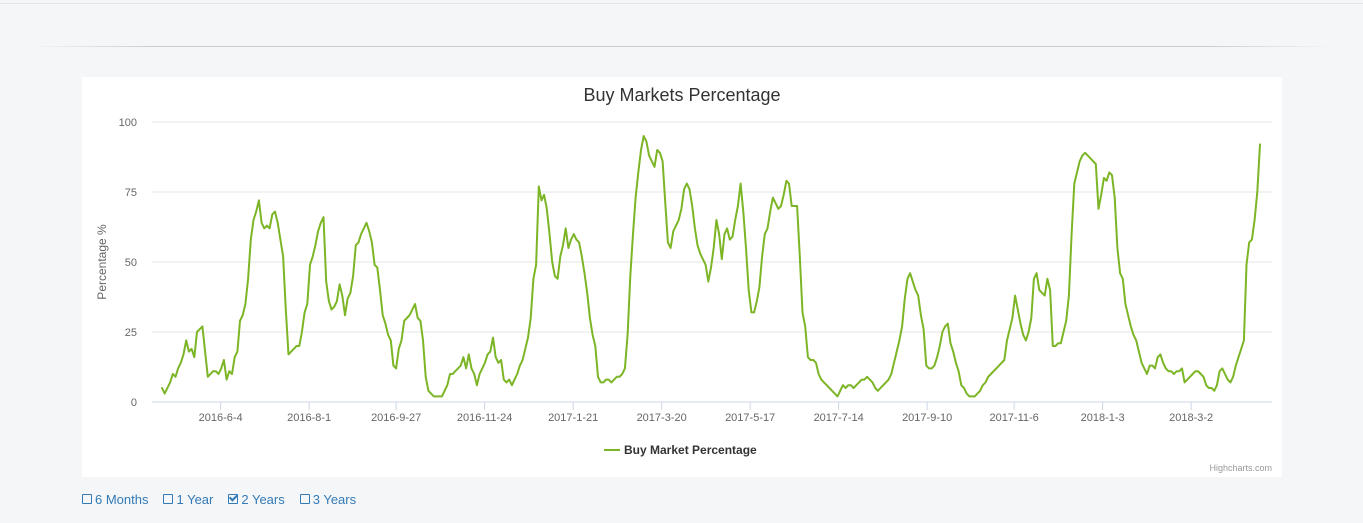 This screenshot has height=523, width=1363. I want to click on header-separator, so click(681, 46).